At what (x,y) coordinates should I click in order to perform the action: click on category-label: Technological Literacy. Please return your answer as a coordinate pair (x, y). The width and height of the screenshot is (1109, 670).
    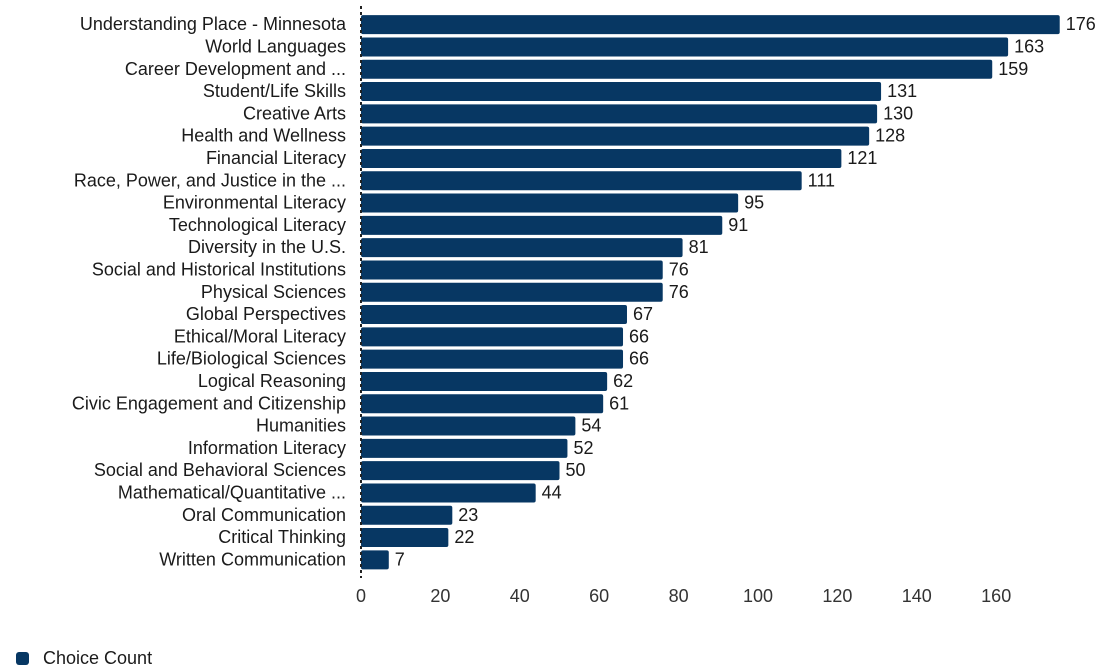
    Looking at the image, I should click on (257, 225).